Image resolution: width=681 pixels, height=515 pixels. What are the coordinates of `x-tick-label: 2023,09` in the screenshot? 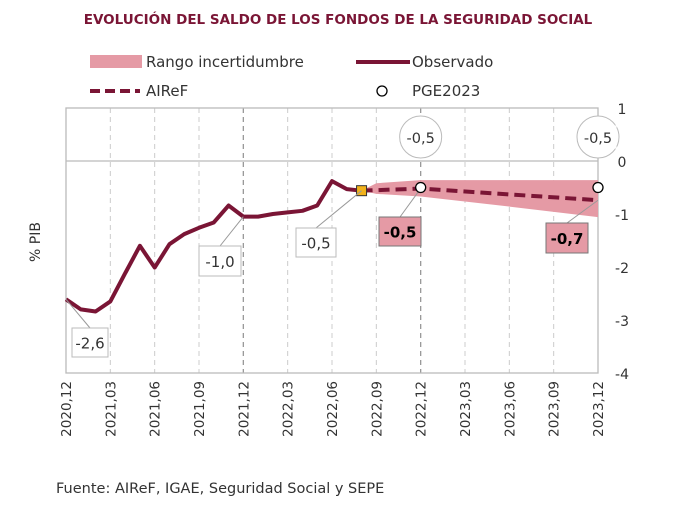 It's located at (555, 409).